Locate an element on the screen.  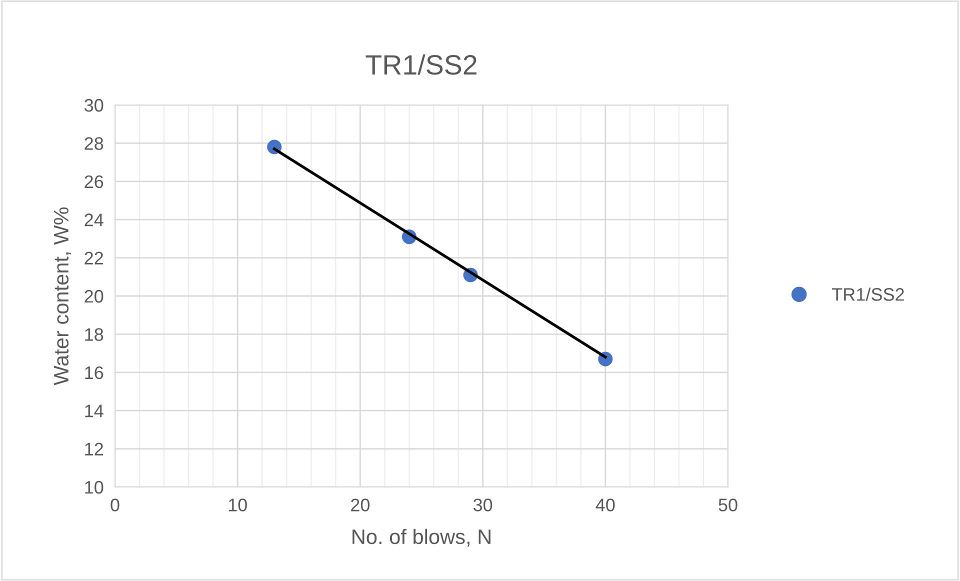
y-tick-label: 24 is located at coordinates (94, 220).